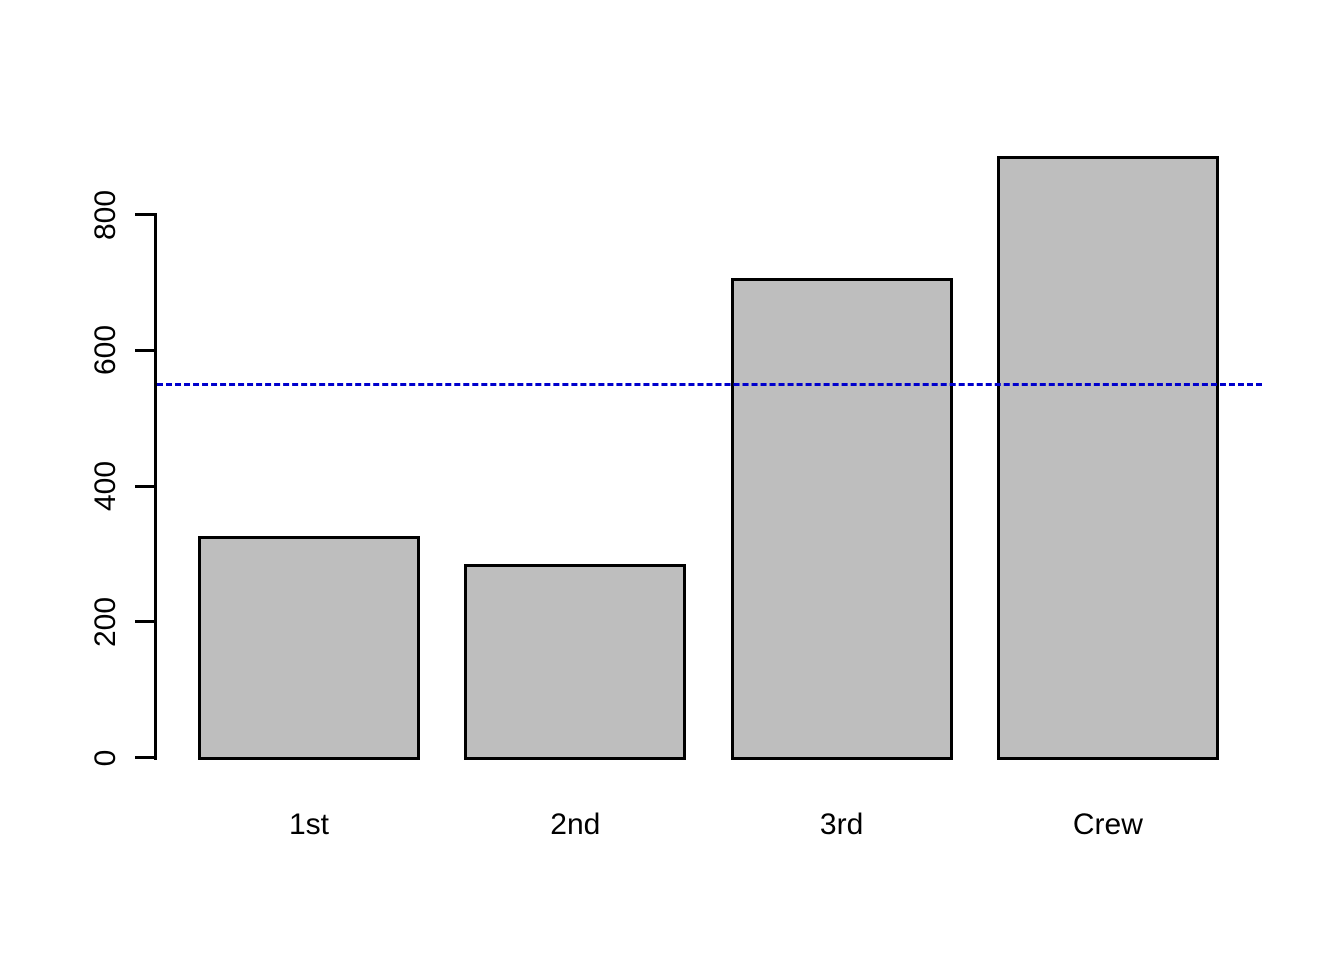 The height and width of the screenshot is (960, 1344). What do you see at coordinates (309, 648) in the screenshot?
I see `bar-1st` at bounding box center [309, 648].